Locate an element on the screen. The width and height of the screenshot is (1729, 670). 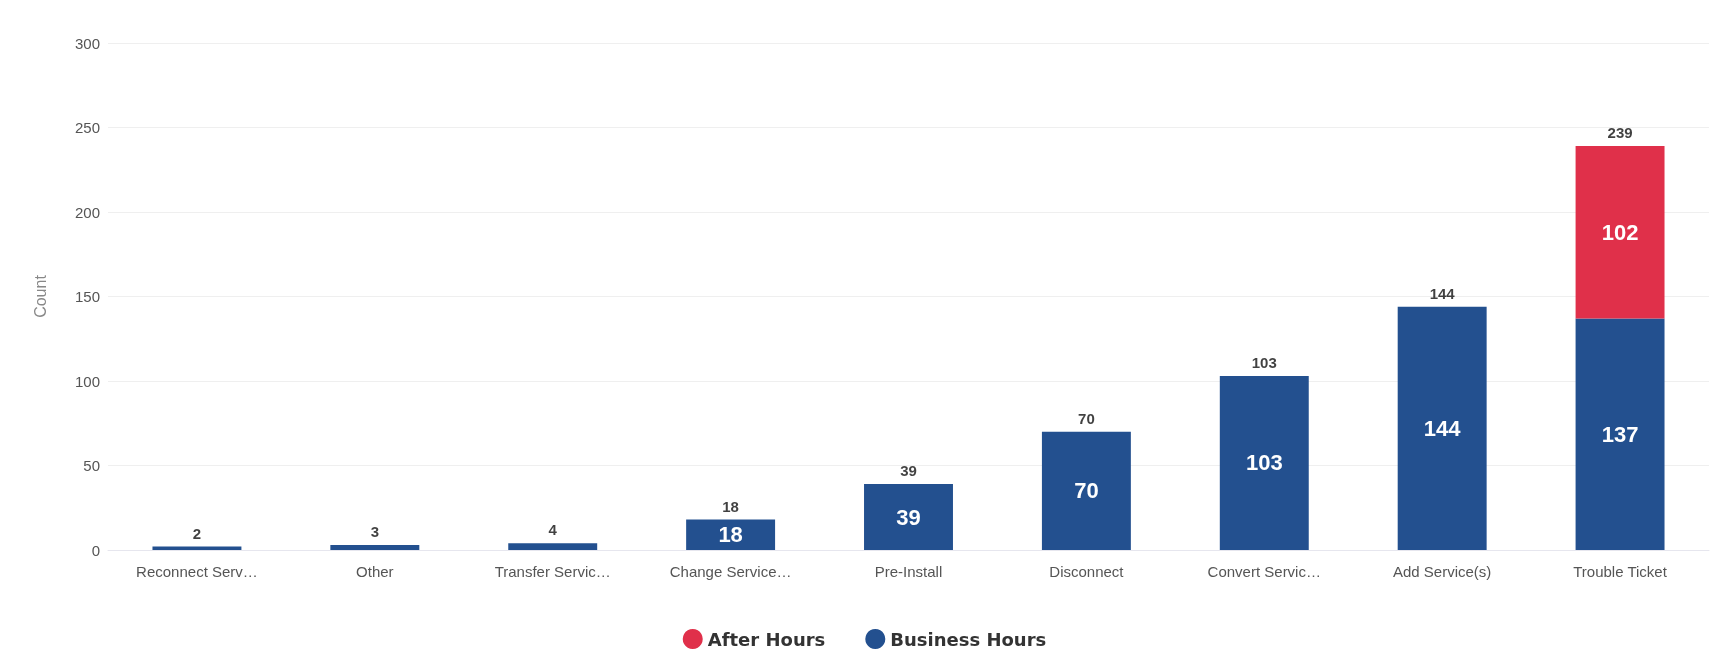
data-label: 18 is located at coordinates (730, 535).